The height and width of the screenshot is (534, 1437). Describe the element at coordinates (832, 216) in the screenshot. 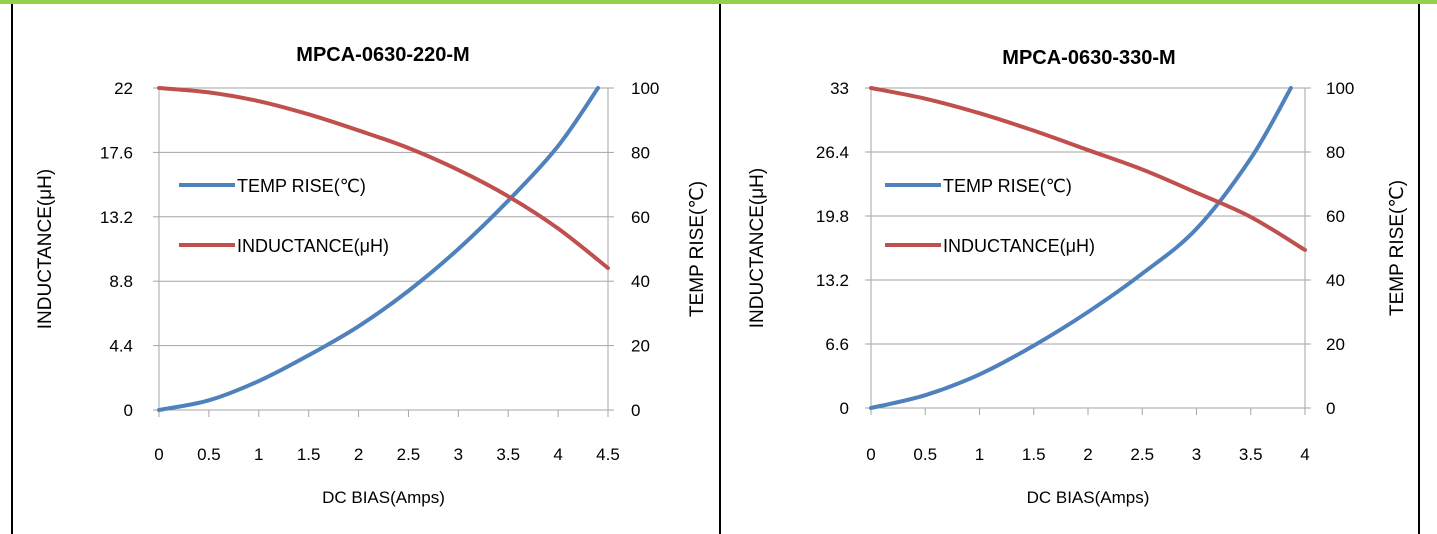

I see `y-tick-label: 19.8` at that location.